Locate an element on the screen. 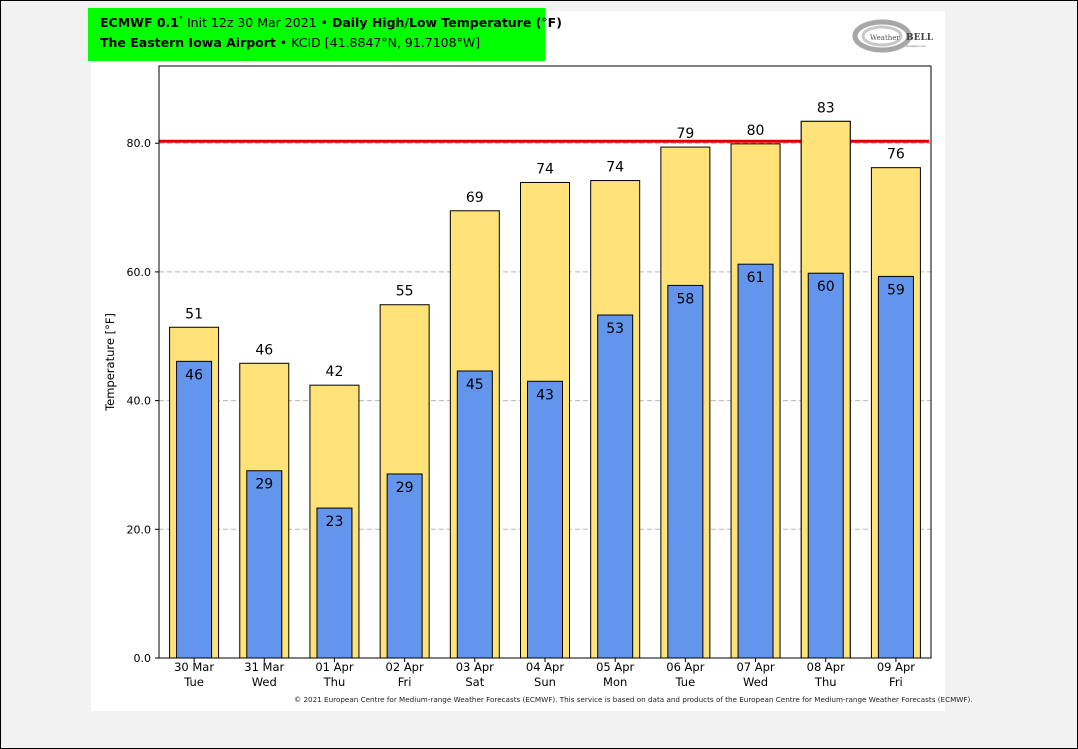 The height and width of the screenshot is (749, 1078). model-name: ECMWF 0.1 is located at coordinates (139, 23).